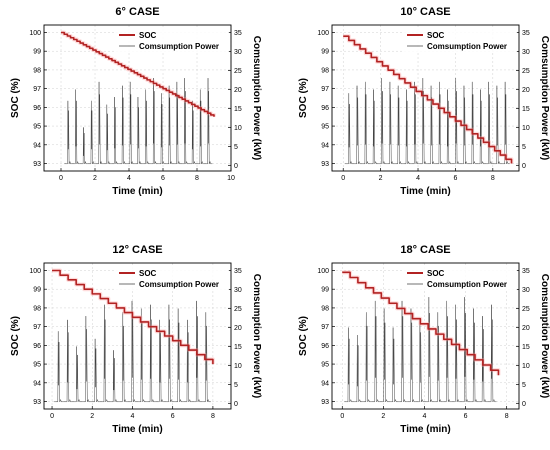 The height and width of the screenshot is (450, 550). I want to click on panel-title: 12° CASE, so click(137, 250).